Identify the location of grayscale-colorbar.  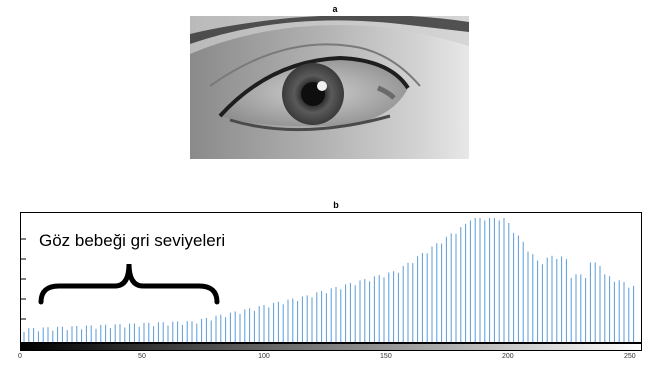
(331, 347).